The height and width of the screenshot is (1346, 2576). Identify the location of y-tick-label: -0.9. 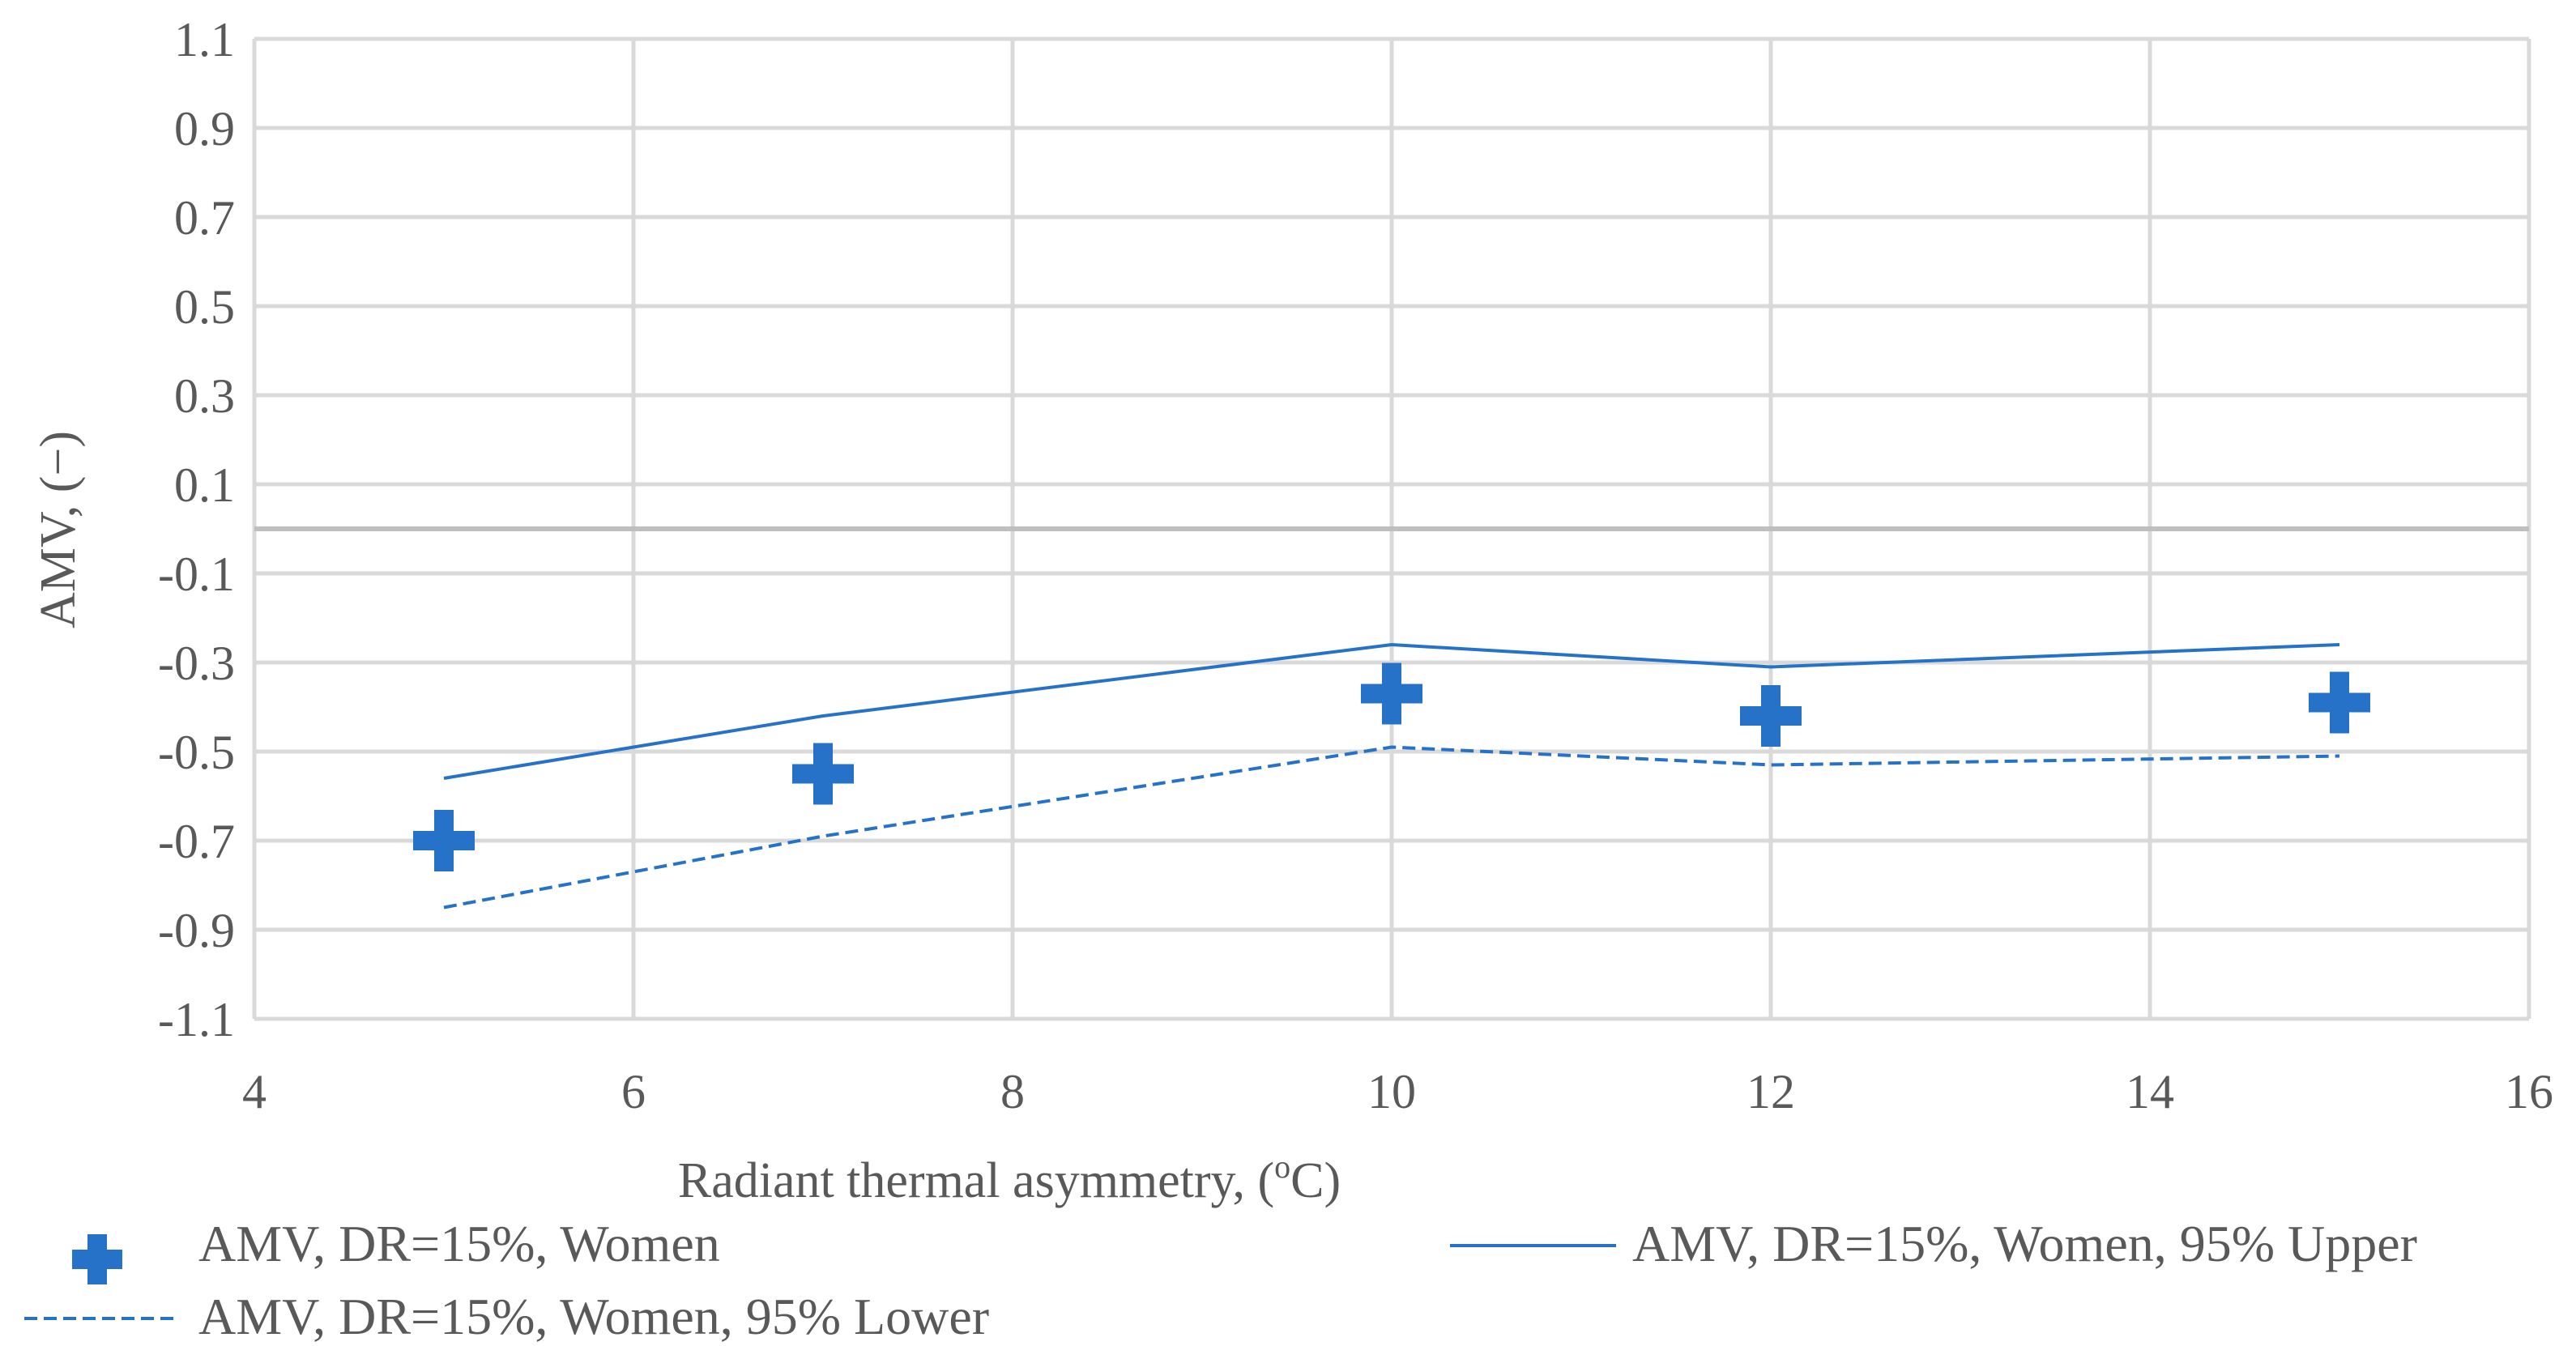
(196, 931).